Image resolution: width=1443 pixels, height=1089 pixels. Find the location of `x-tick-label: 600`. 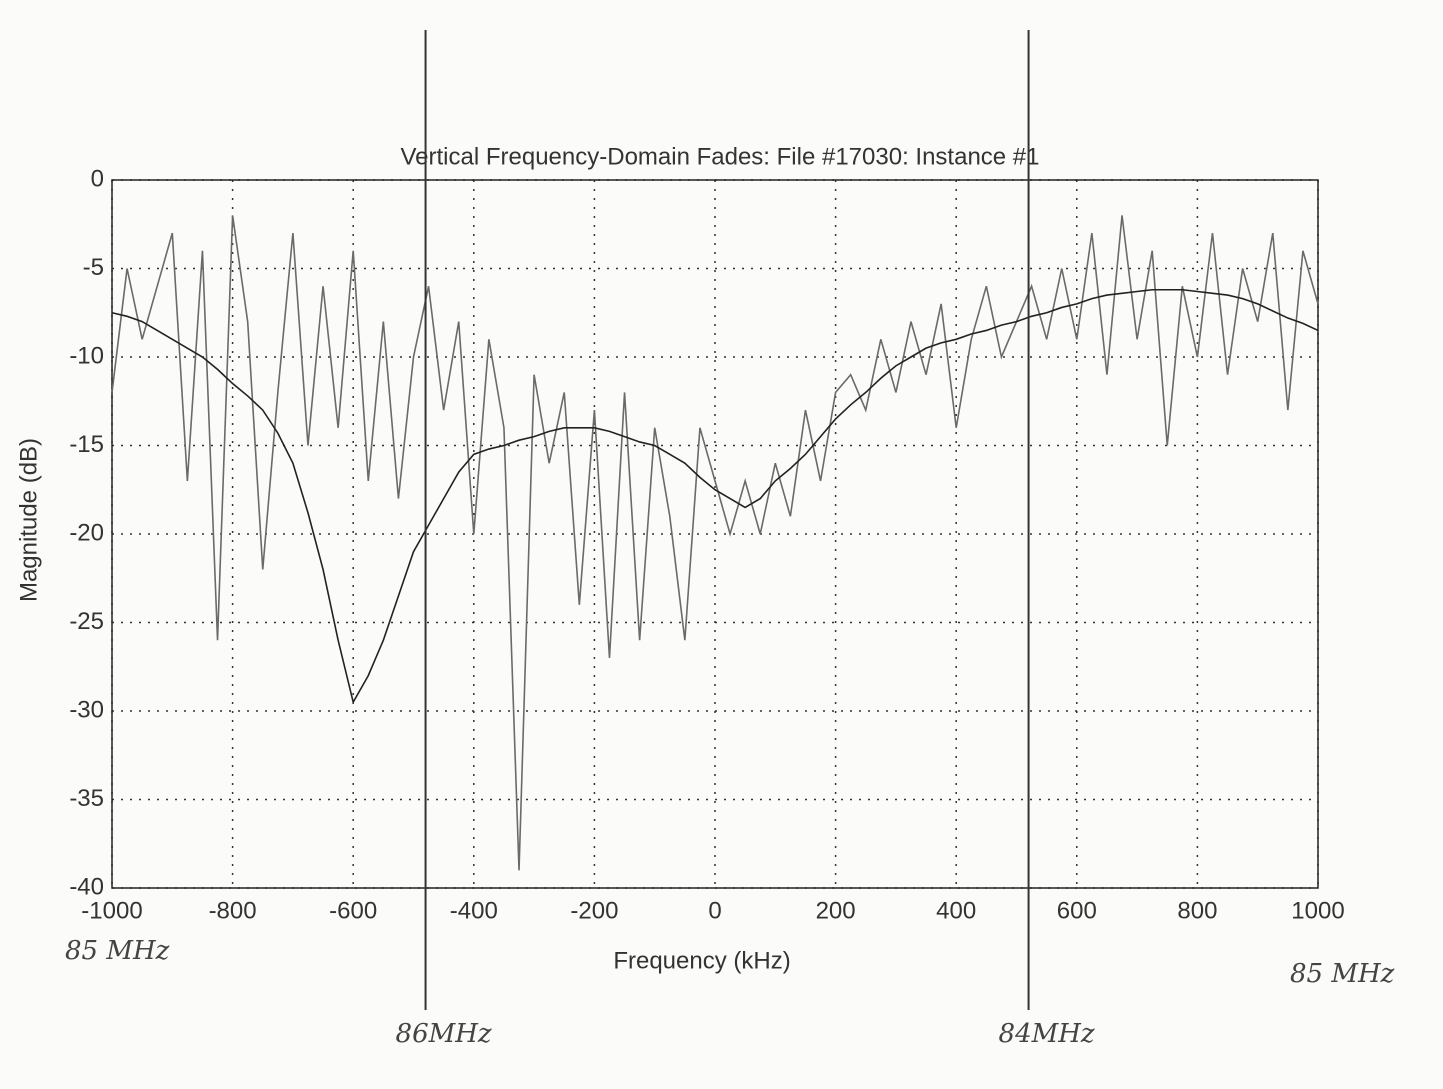

x-tick-label: 600 is located at coordinates (1077, 910).